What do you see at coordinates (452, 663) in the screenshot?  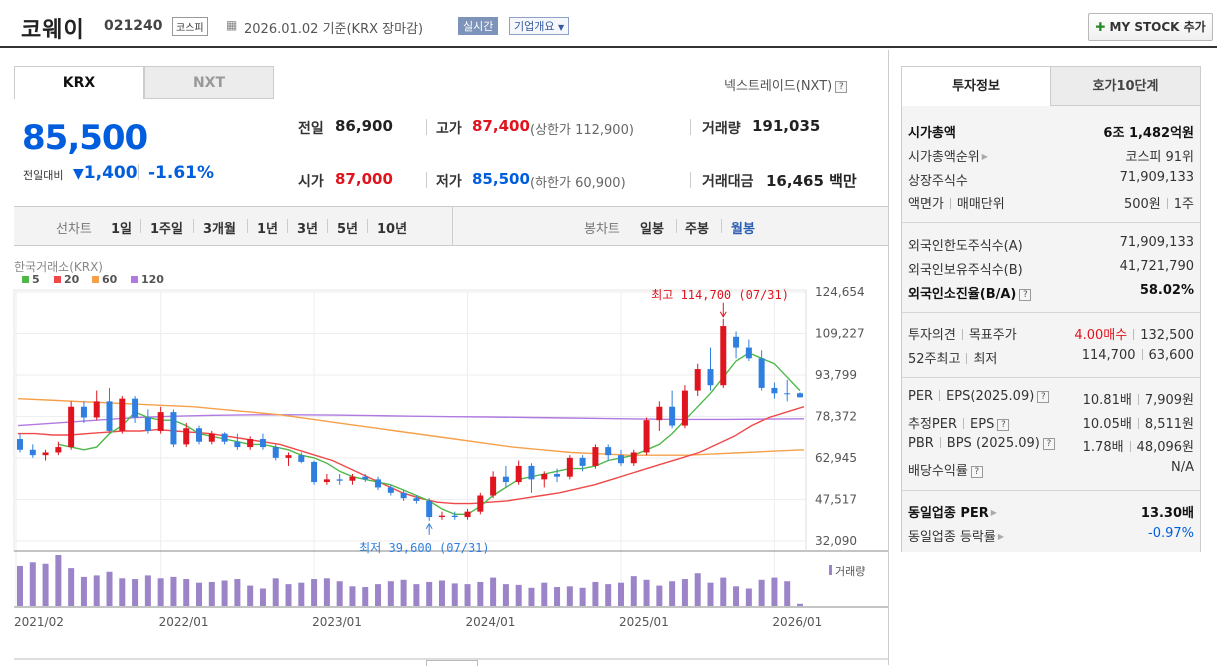 I see `chart-scroll-handle` at bounding box center [452, 663].